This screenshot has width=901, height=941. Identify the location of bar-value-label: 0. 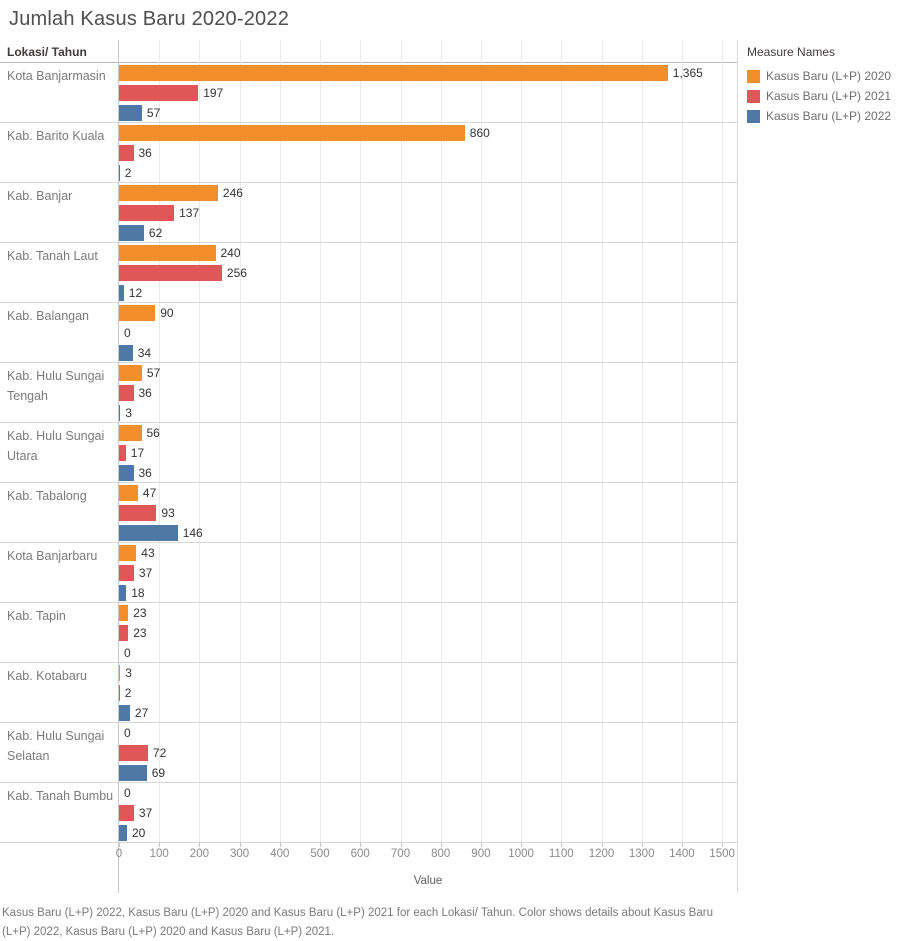
(127, 793).